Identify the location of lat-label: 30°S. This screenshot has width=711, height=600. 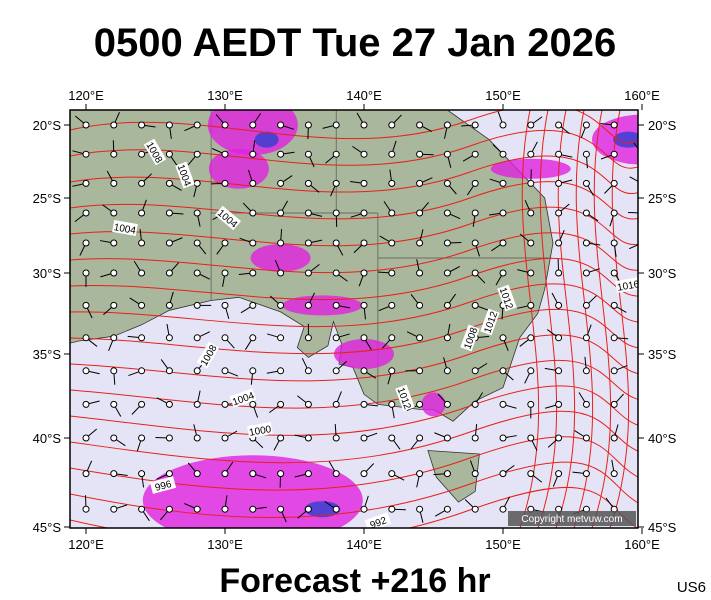
(47, 273).